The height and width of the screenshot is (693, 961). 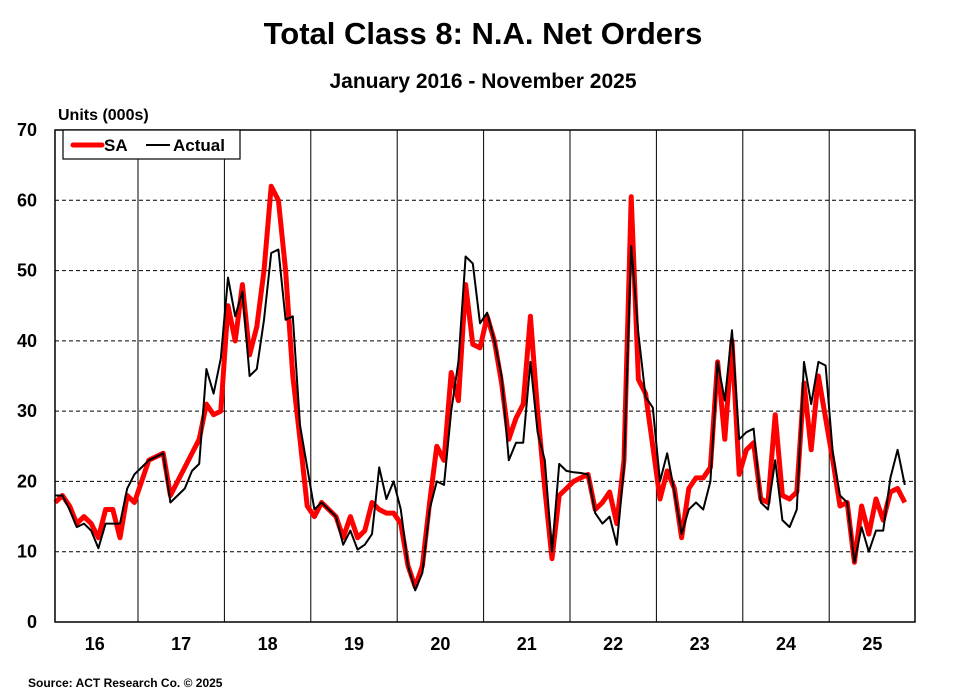 What do you see at coordinates (483, 33) in the screenshot?
I see `chart-title: Total Class 8: N.A. Net Orders` at bounding box center [483, 33].